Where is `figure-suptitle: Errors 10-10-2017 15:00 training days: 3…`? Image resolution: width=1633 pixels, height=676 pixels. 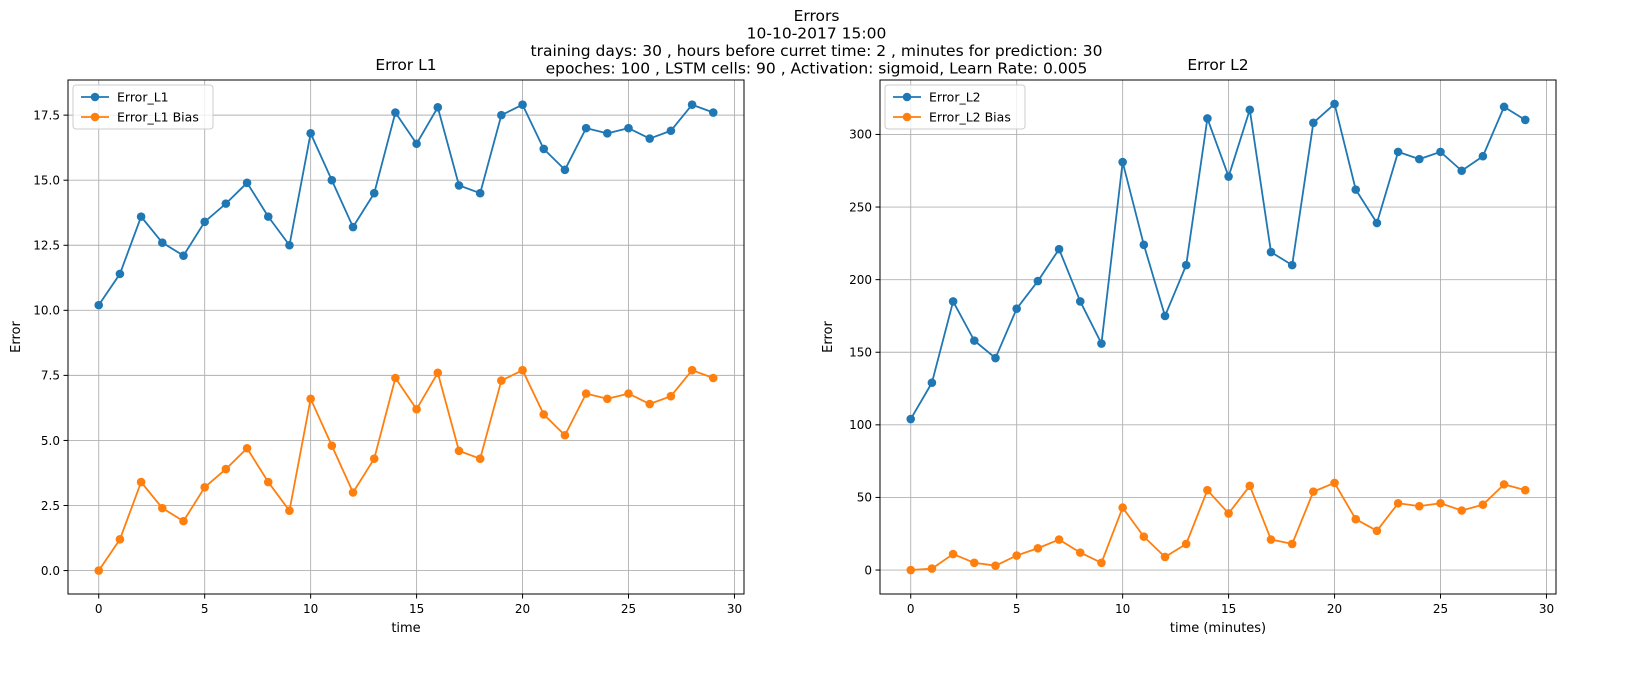 figure-suptitle: Errors 10-10-2017 15:00 training days: 3… is located at coordinates (817, 42).